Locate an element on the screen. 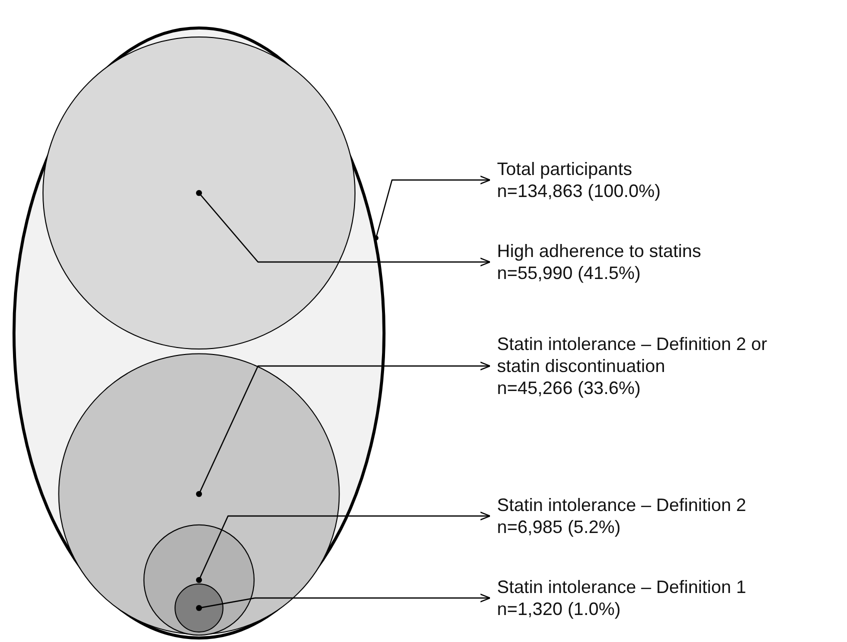 Image resolution: width=847 pixels, height=642 pixels. category-label: Total participants is located at coordinates (564, 169).